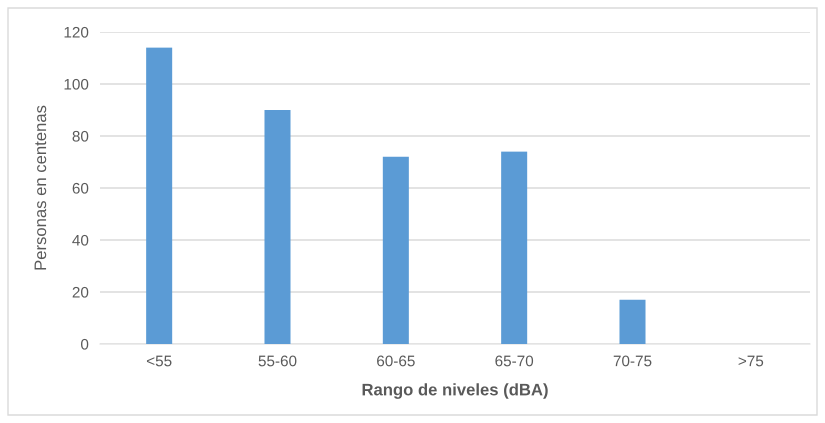 This screenshot has width=825, height=423. I want to click on x-axis-title: Rango de niveles (dBA), so click(455, 391).